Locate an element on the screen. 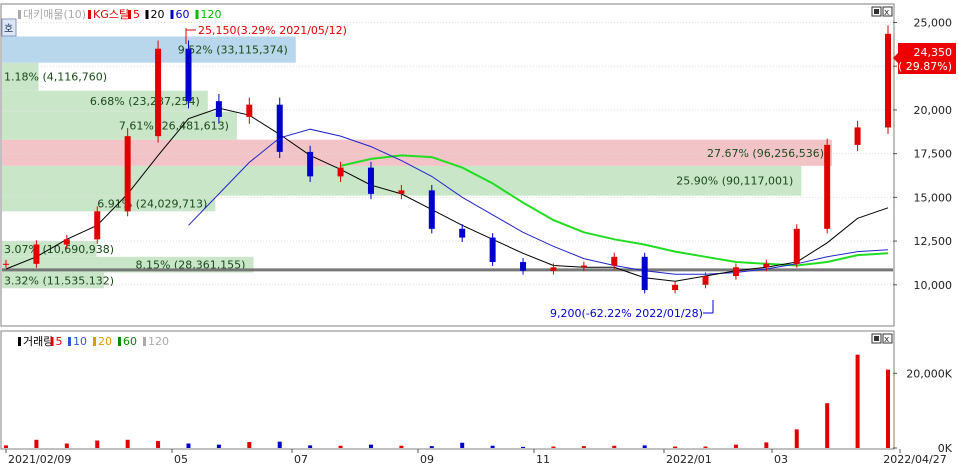  volume-maximize-icon is located at coordinates (876, 338).